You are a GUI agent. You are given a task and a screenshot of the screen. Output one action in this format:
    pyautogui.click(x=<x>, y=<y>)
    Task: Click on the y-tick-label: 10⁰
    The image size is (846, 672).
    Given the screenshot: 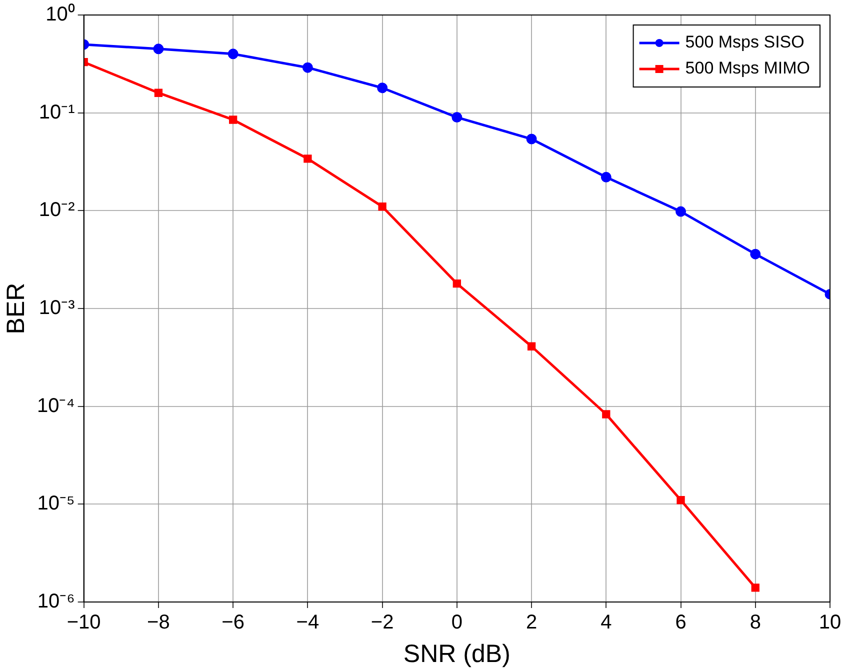 What is the action you would take?
    pyautogui.click(x=60, y=14)
    